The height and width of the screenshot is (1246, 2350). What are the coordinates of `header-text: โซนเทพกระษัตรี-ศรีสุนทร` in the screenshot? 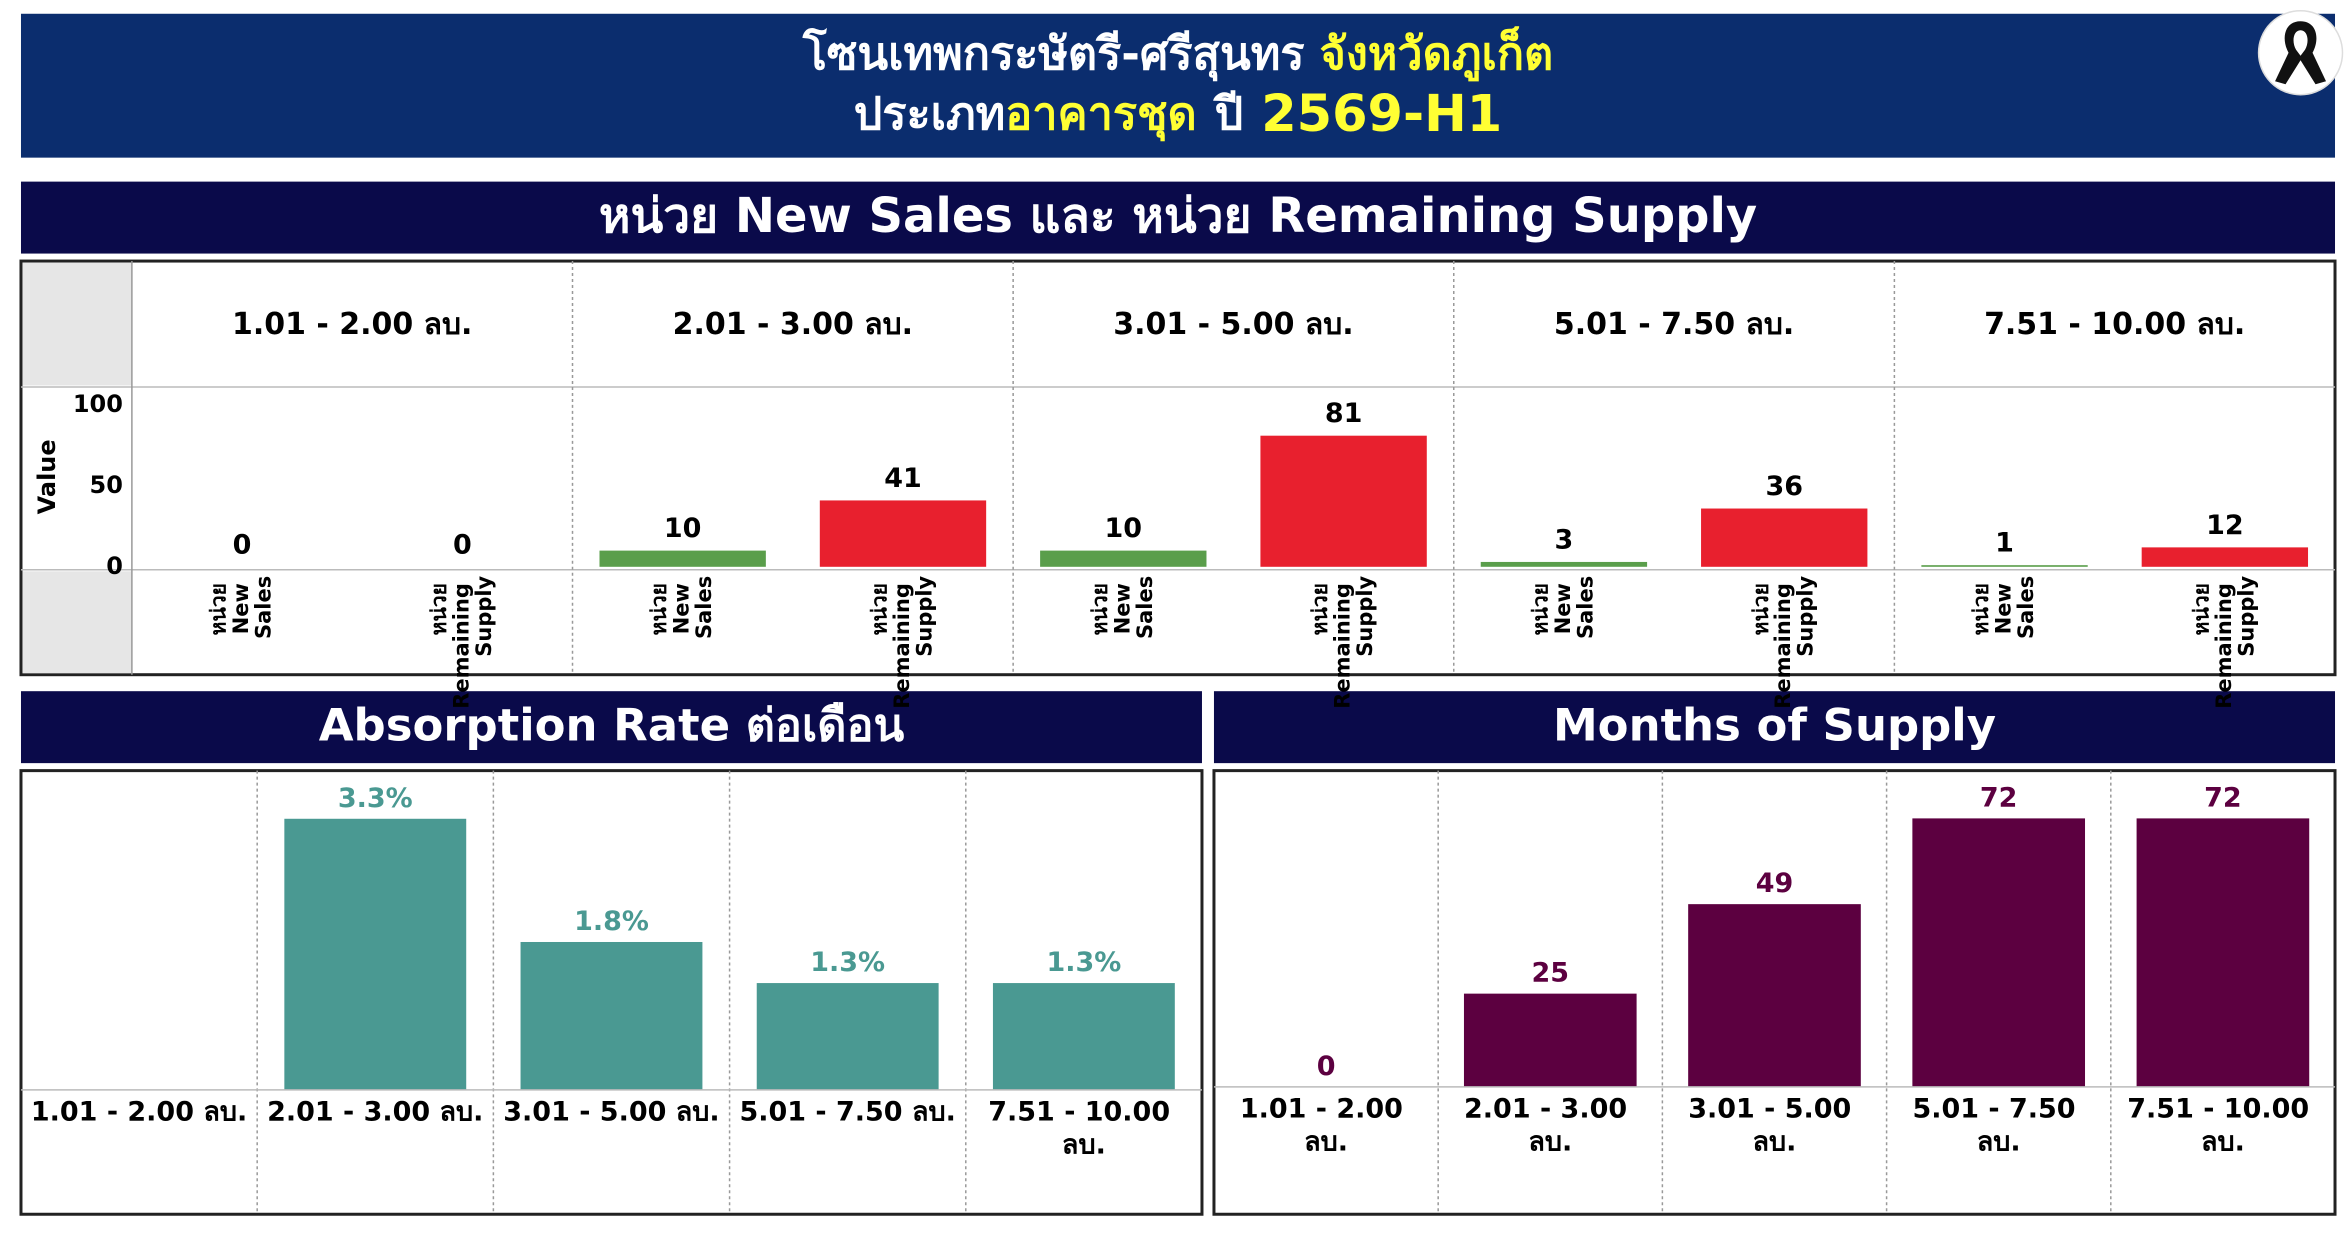 It's located at (1053, 54).